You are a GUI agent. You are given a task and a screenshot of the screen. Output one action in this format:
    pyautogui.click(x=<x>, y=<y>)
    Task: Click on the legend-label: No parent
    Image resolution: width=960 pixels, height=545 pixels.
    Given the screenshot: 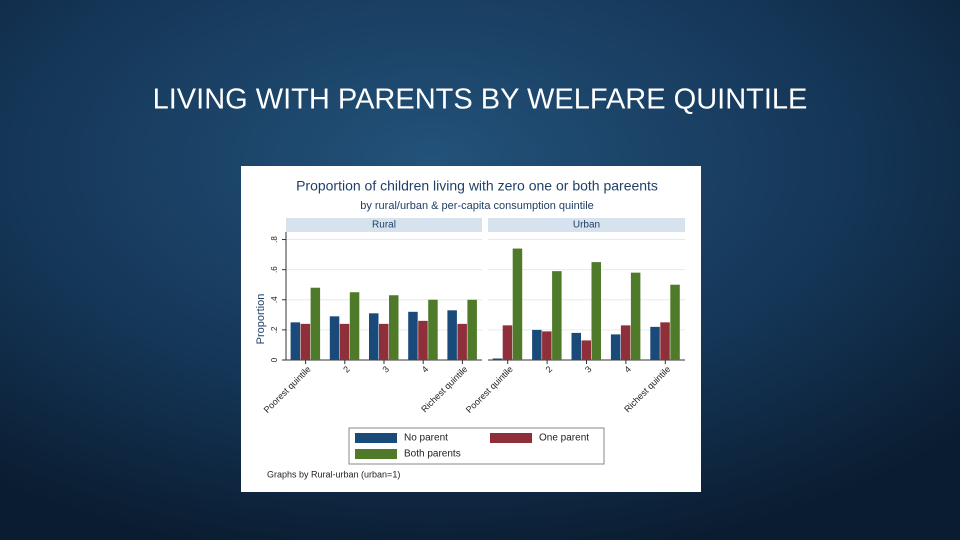 What is the action you would take?
    pyautogui.click(x=426, y=438)
    